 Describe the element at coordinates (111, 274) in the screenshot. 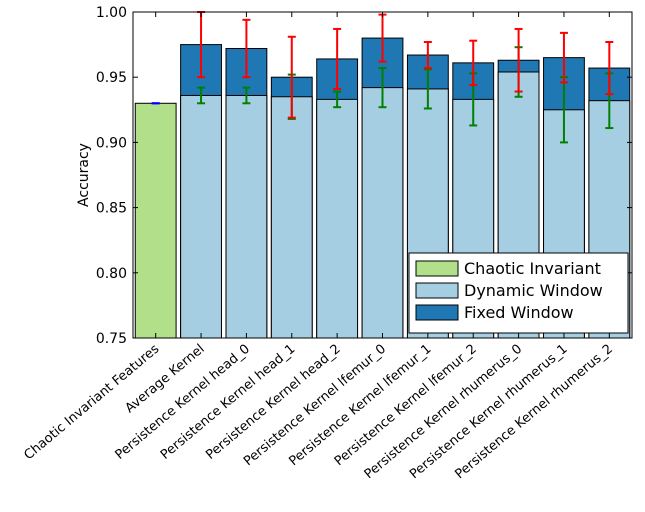

I see `y-tick-label: 0.80` at that location.